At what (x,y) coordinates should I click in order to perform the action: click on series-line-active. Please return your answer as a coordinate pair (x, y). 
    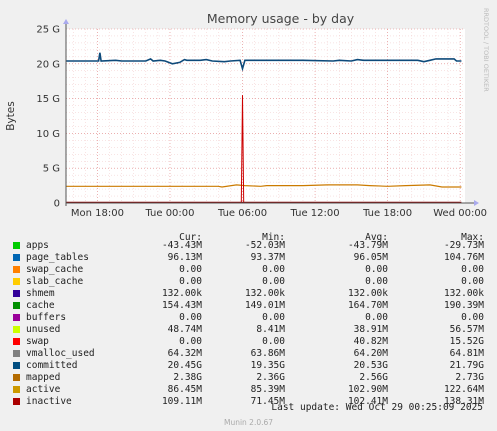
    Looking at the image, I should click on (264, 186).